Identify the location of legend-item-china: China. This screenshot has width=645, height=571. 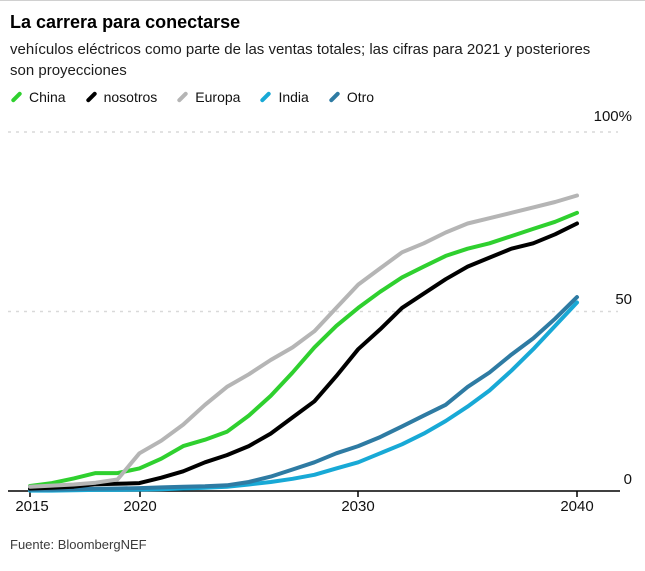
(38, 97).